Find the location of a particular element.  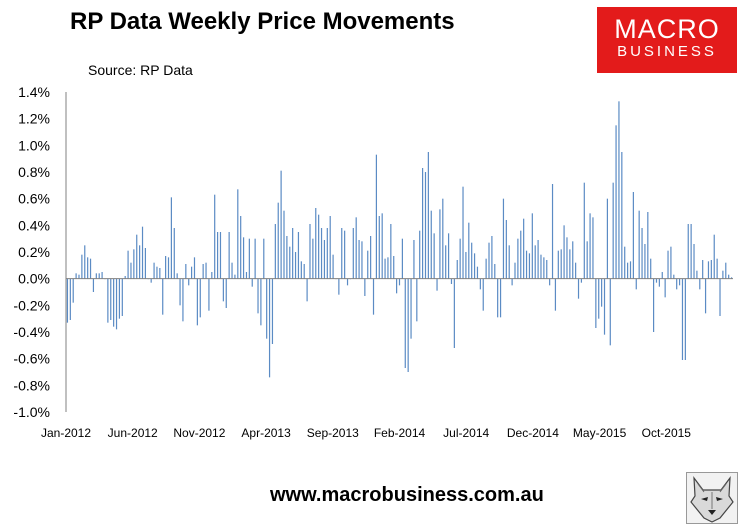

x-tick-label: Jun-2012 is located at coordinates (133, 433).